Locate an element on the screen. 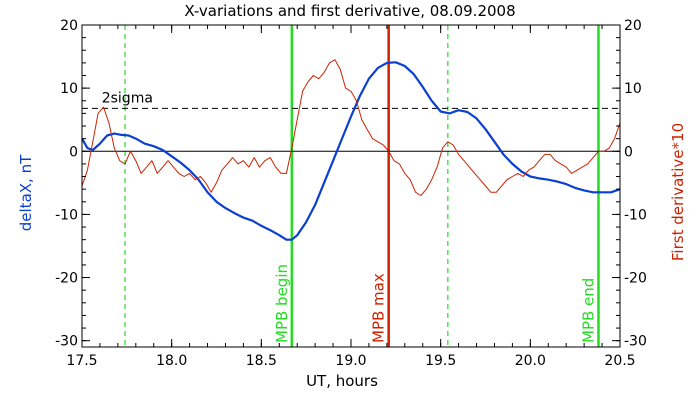 This screenshot has width=700, height=400. reference-lines is located at coordinates (351, 129).